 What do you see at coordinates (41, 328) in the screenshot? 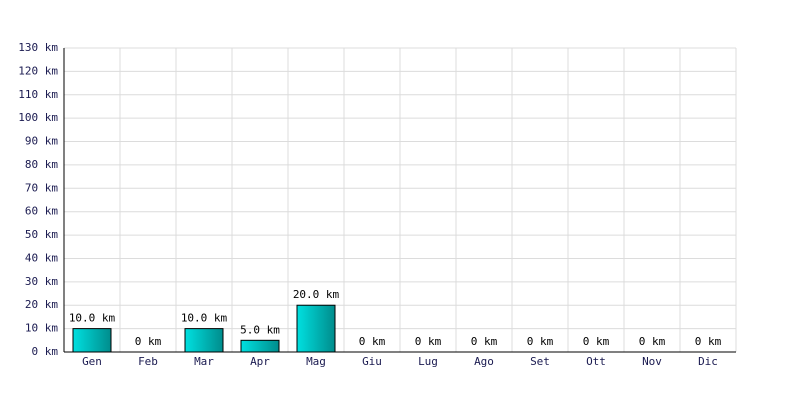
I see `y-tick-label: 10 km` at bounding box center [41, 328].